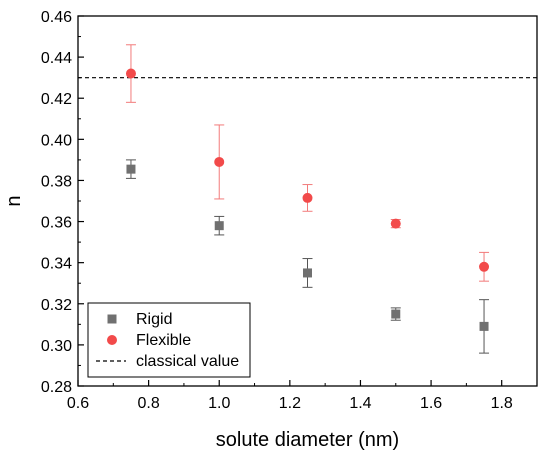 Image resolution: width=550 pixels, height=465 pixels. Describe the element at coordinates (290, 403) in the screenshot. I see `x-tick-label: 1.2` at that location.